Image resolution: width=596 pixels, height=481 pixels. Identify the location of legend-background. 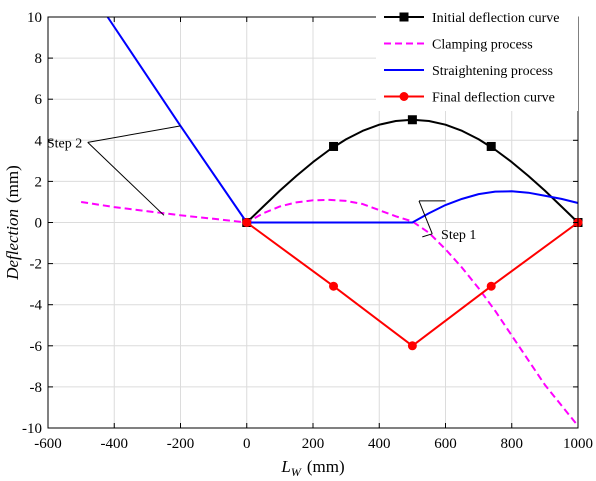
(477, 57).